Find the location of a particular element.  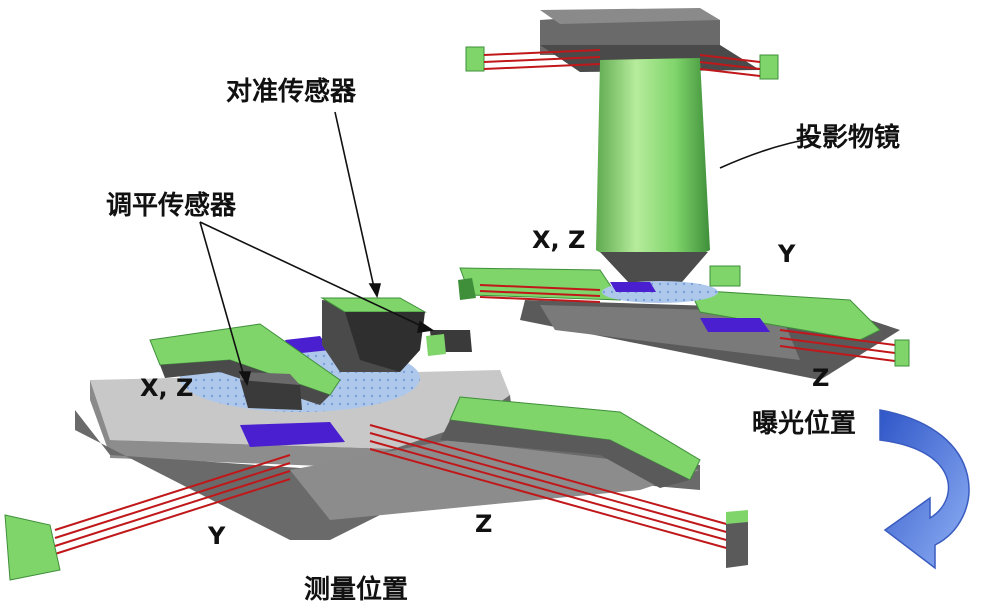

exposure-position-label: 曝光位置 is located at coordinates (804, 423).